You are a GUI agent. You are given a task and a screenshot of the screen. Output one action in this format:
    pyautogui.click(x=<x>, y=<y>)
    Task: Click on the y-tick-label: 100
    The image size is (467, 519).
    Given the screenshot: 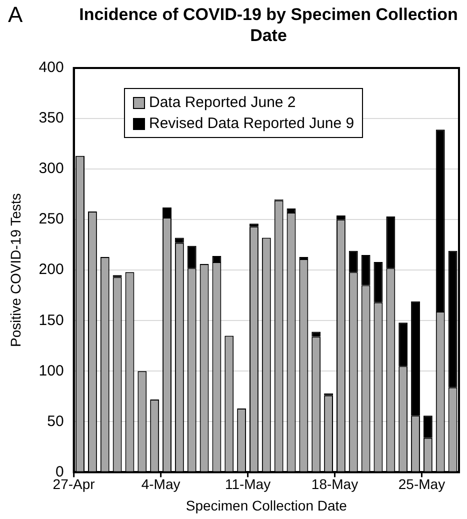 What is the action you would take?
    pyautogui.click(x=51, y=371)
    